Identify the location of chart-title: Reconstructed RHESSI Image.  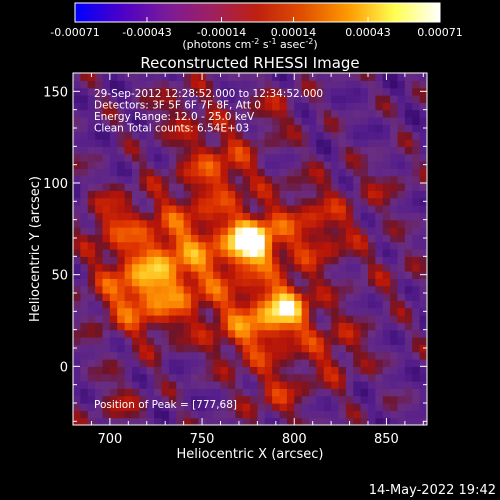
(249, 63).